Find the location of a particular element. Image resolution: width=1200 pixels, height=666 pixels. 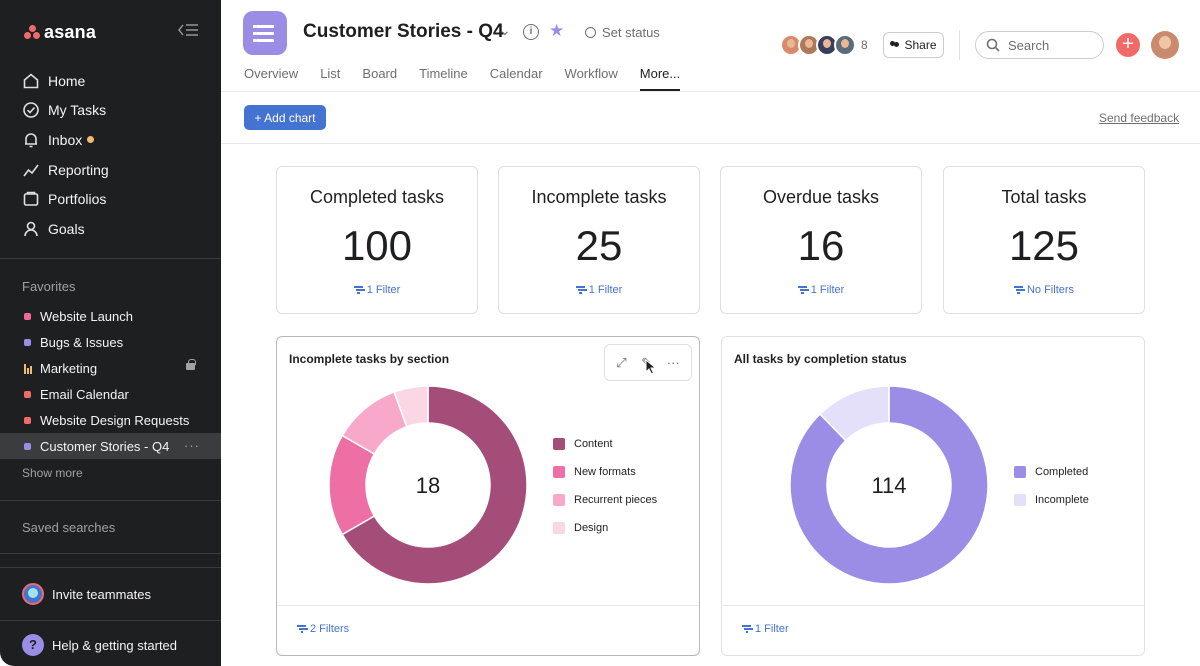

user-avatar is located at coordinates (1165, 45).